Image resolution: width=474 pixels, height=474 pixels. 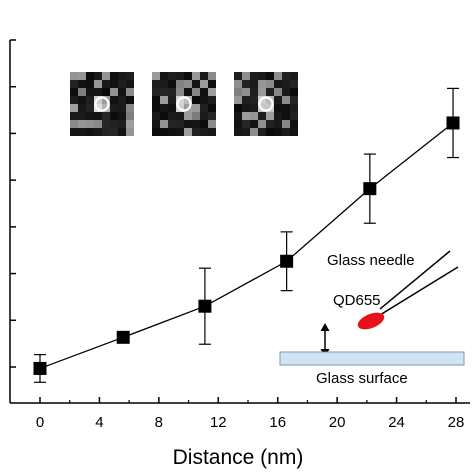 I want to click on distance-arrow-head-up, so click(x=325, y=327).